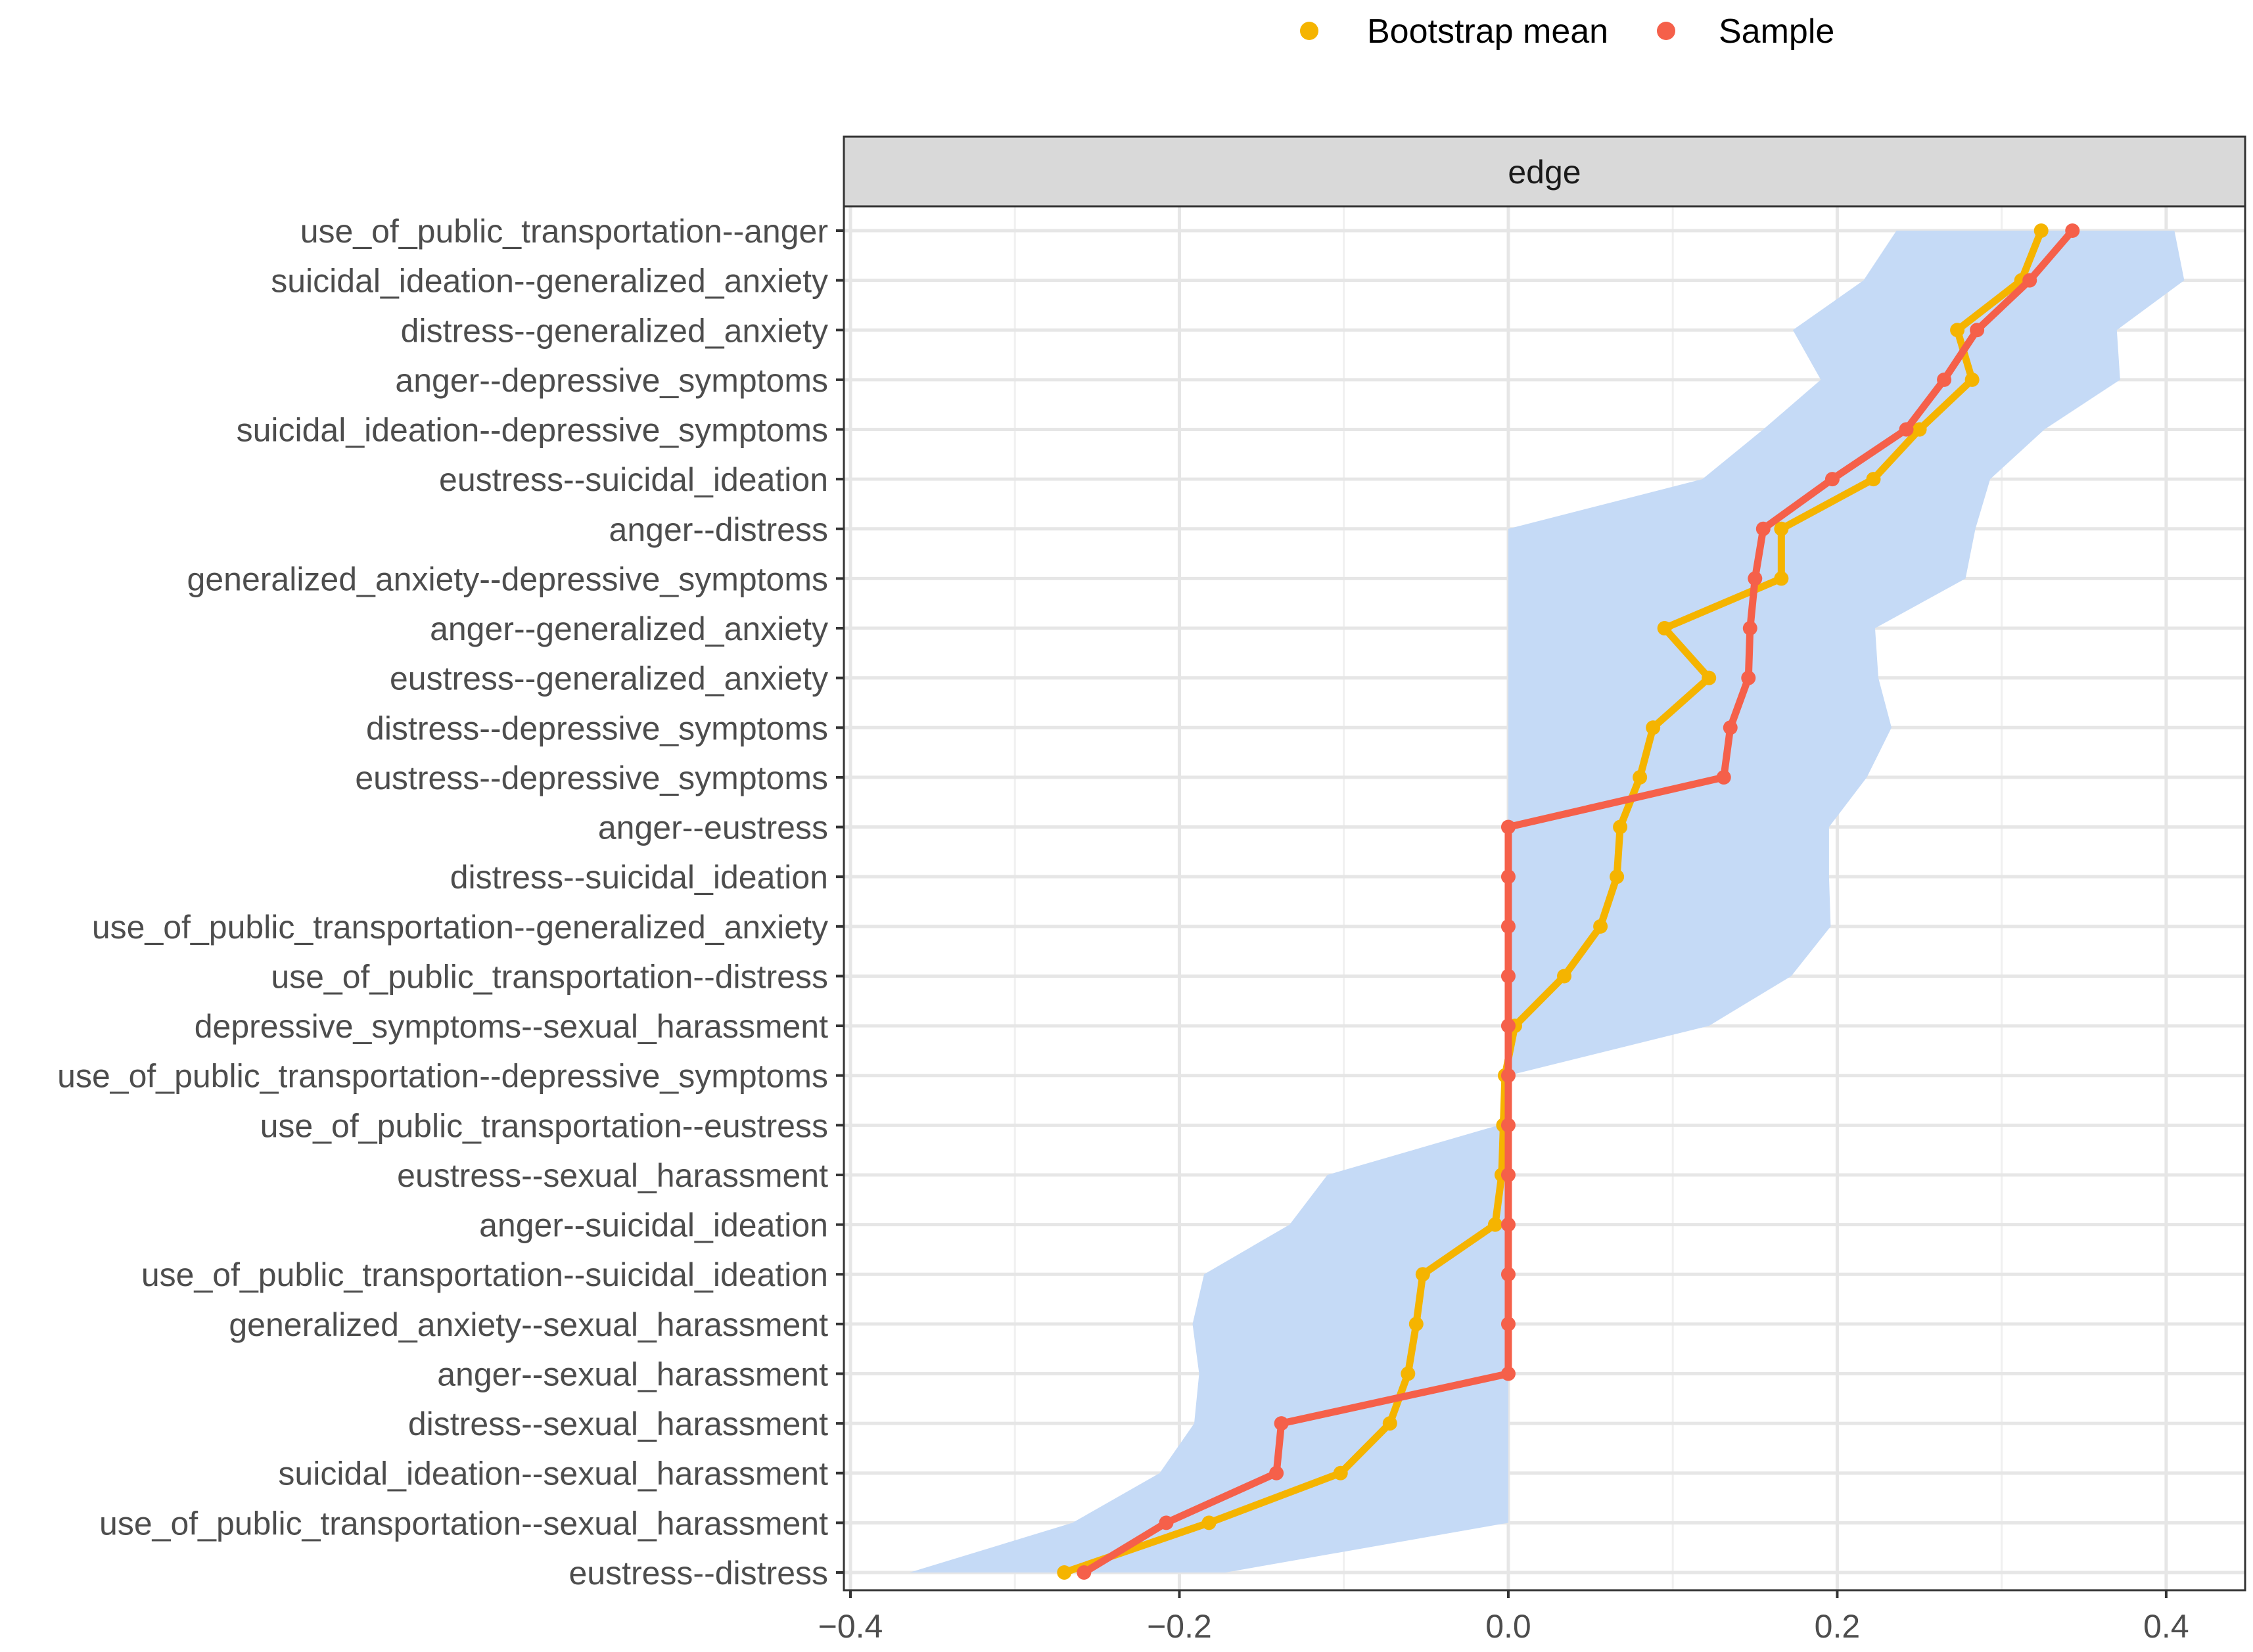 The image size is (2253, 1652). Describe the element at coordinates (597, 728) in the screenshot. I see `y-tick-label: distress--depressive_symptoms` at that location.